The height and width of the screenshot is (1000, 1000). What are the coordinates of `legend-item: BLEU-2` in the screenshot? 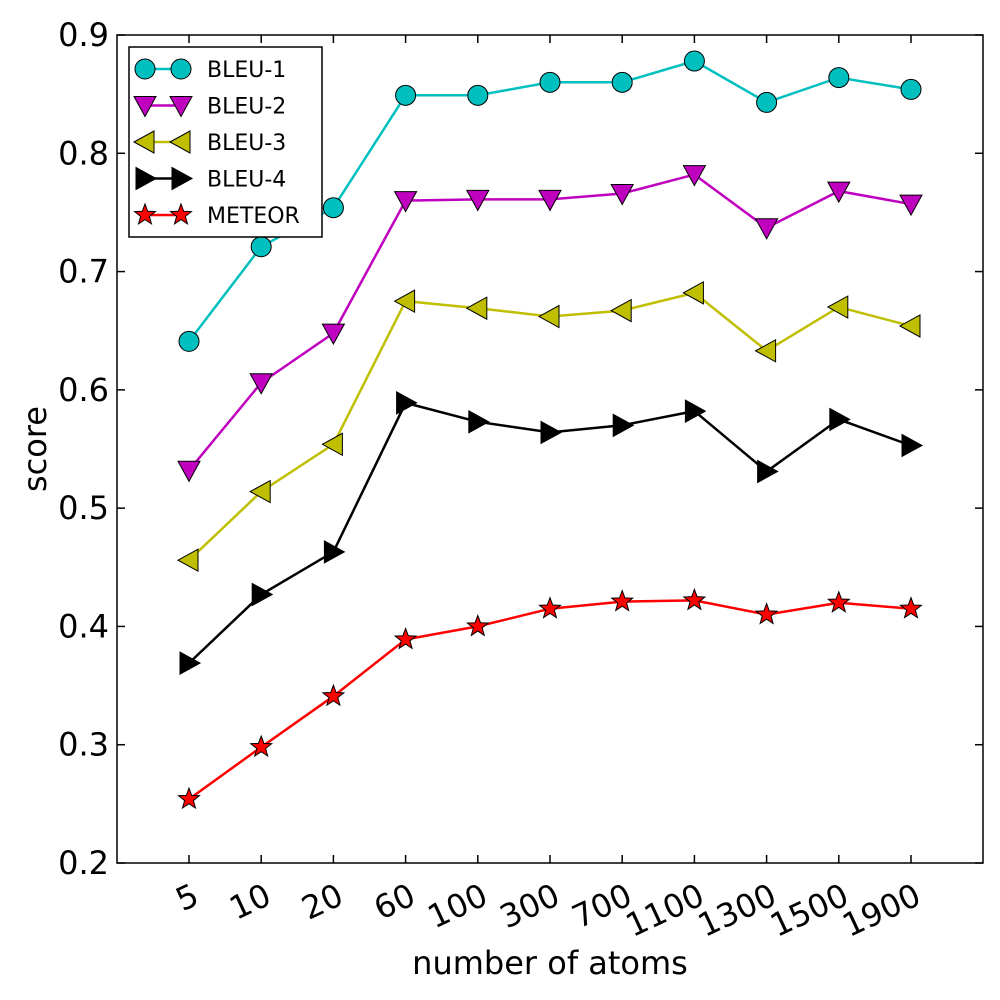 It's located at (209, 107).